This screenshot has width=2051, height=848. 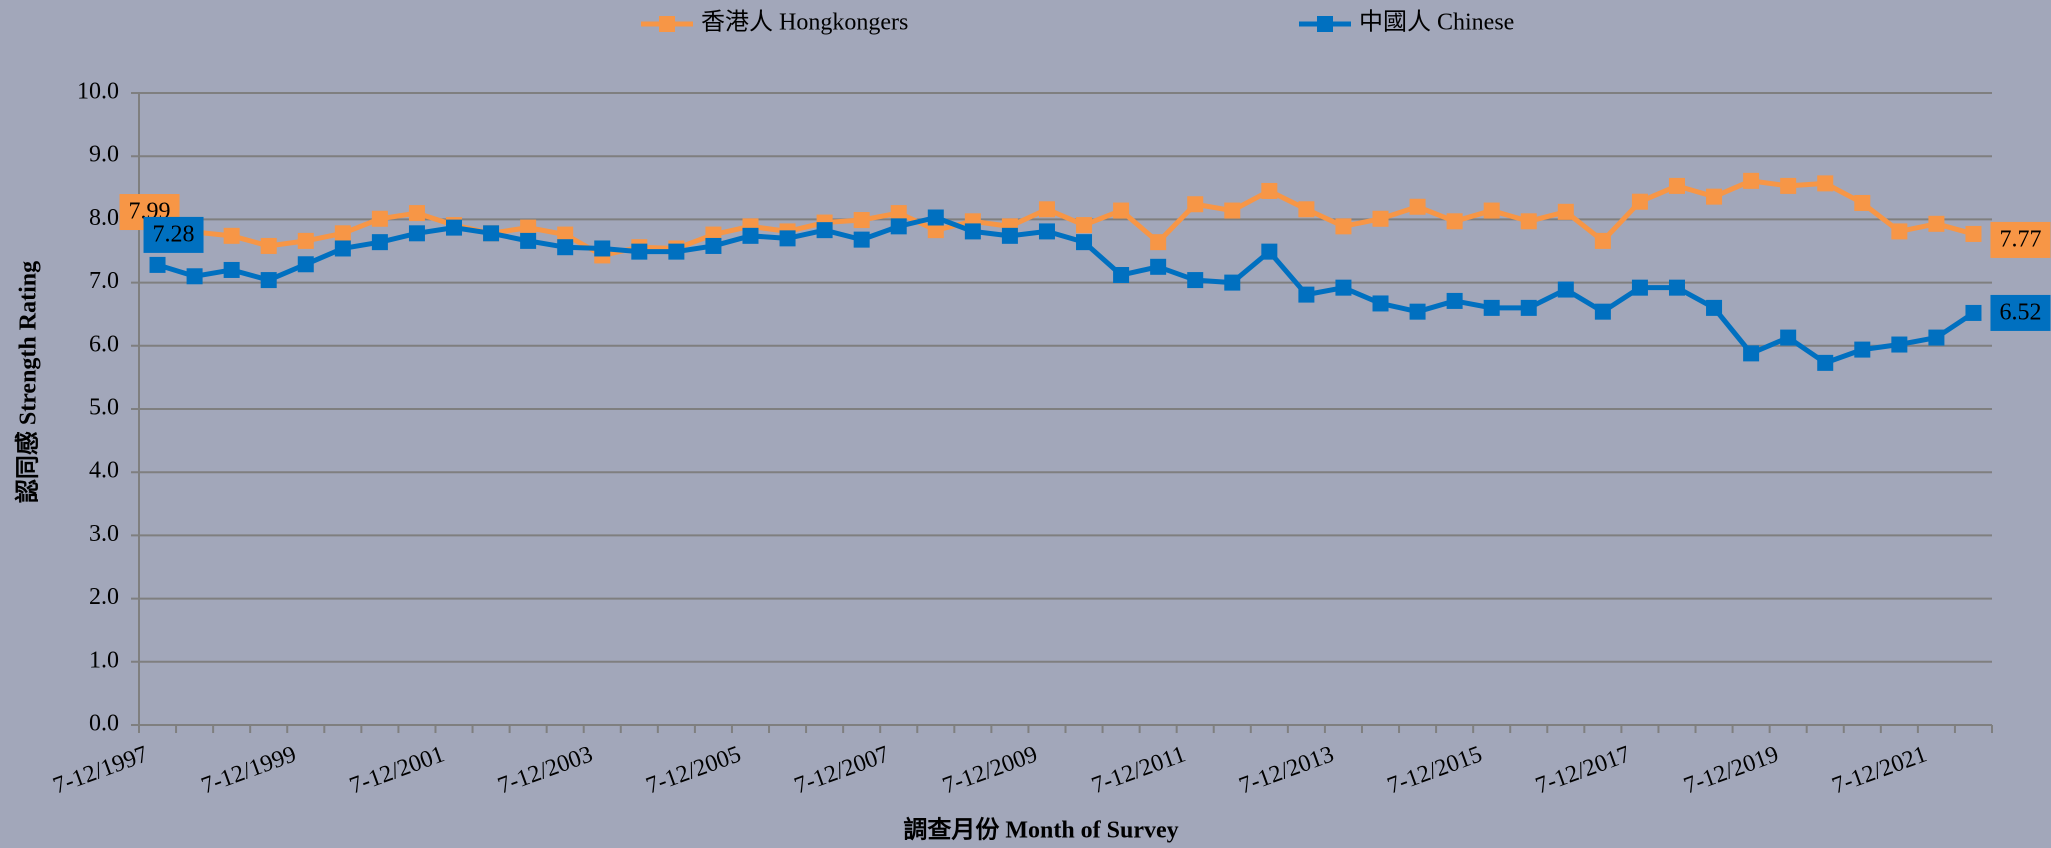 What do you see at coordinates (104, 218) in the screenshot?
I see `y-tick-label: 8.0` at bounding box center [104, 218].